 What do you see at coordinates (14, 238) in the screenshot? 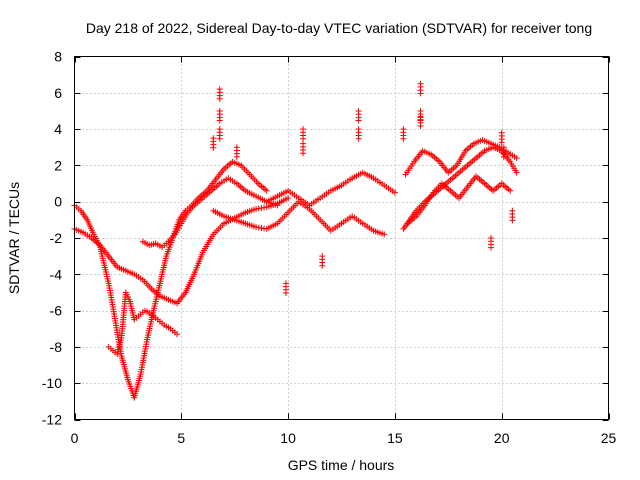
I see `y-axis-title: SDTVAR / TECUs` at bounding box center [14, 238].